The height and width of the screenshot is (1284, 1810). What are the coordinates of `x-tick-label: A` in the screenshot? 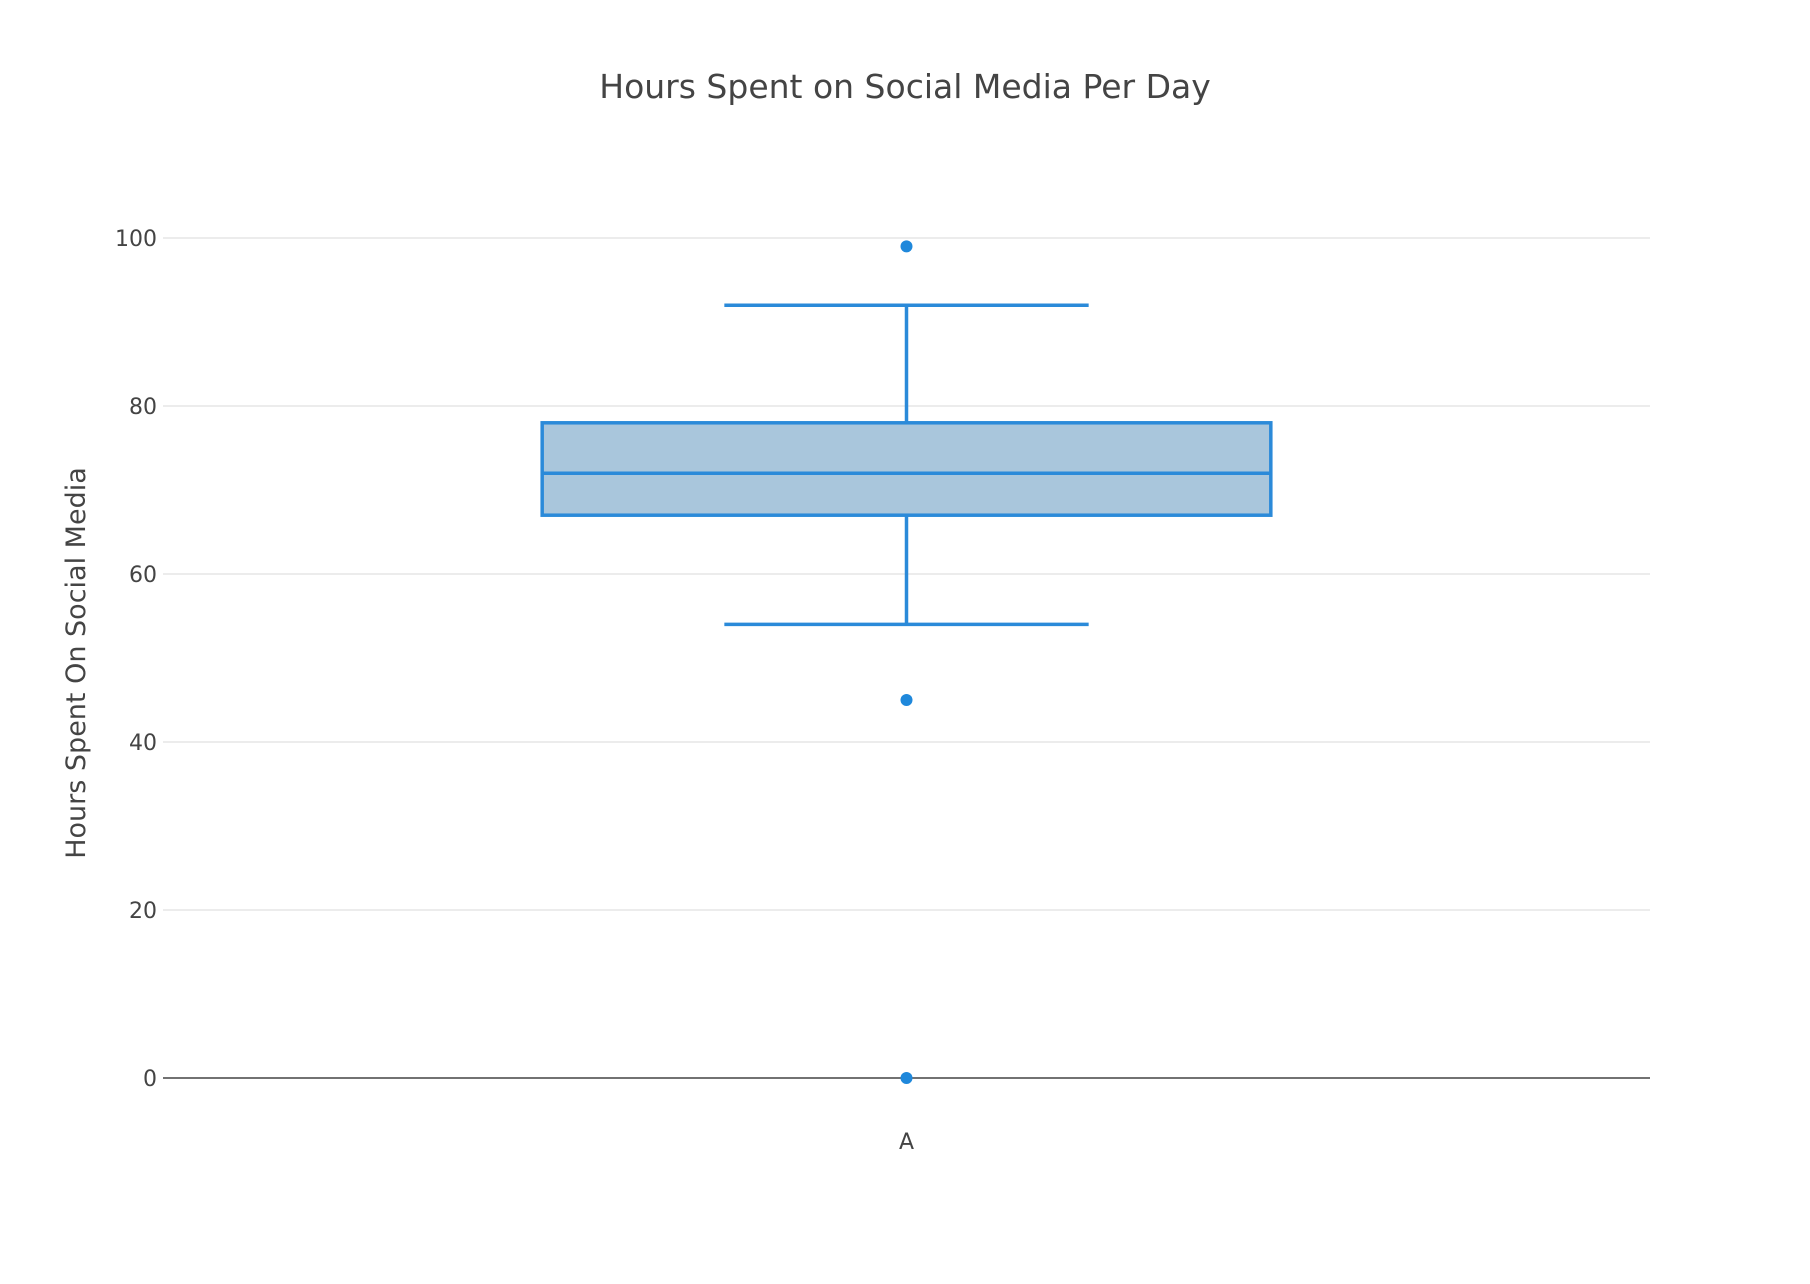 It's located at (906, 1142).